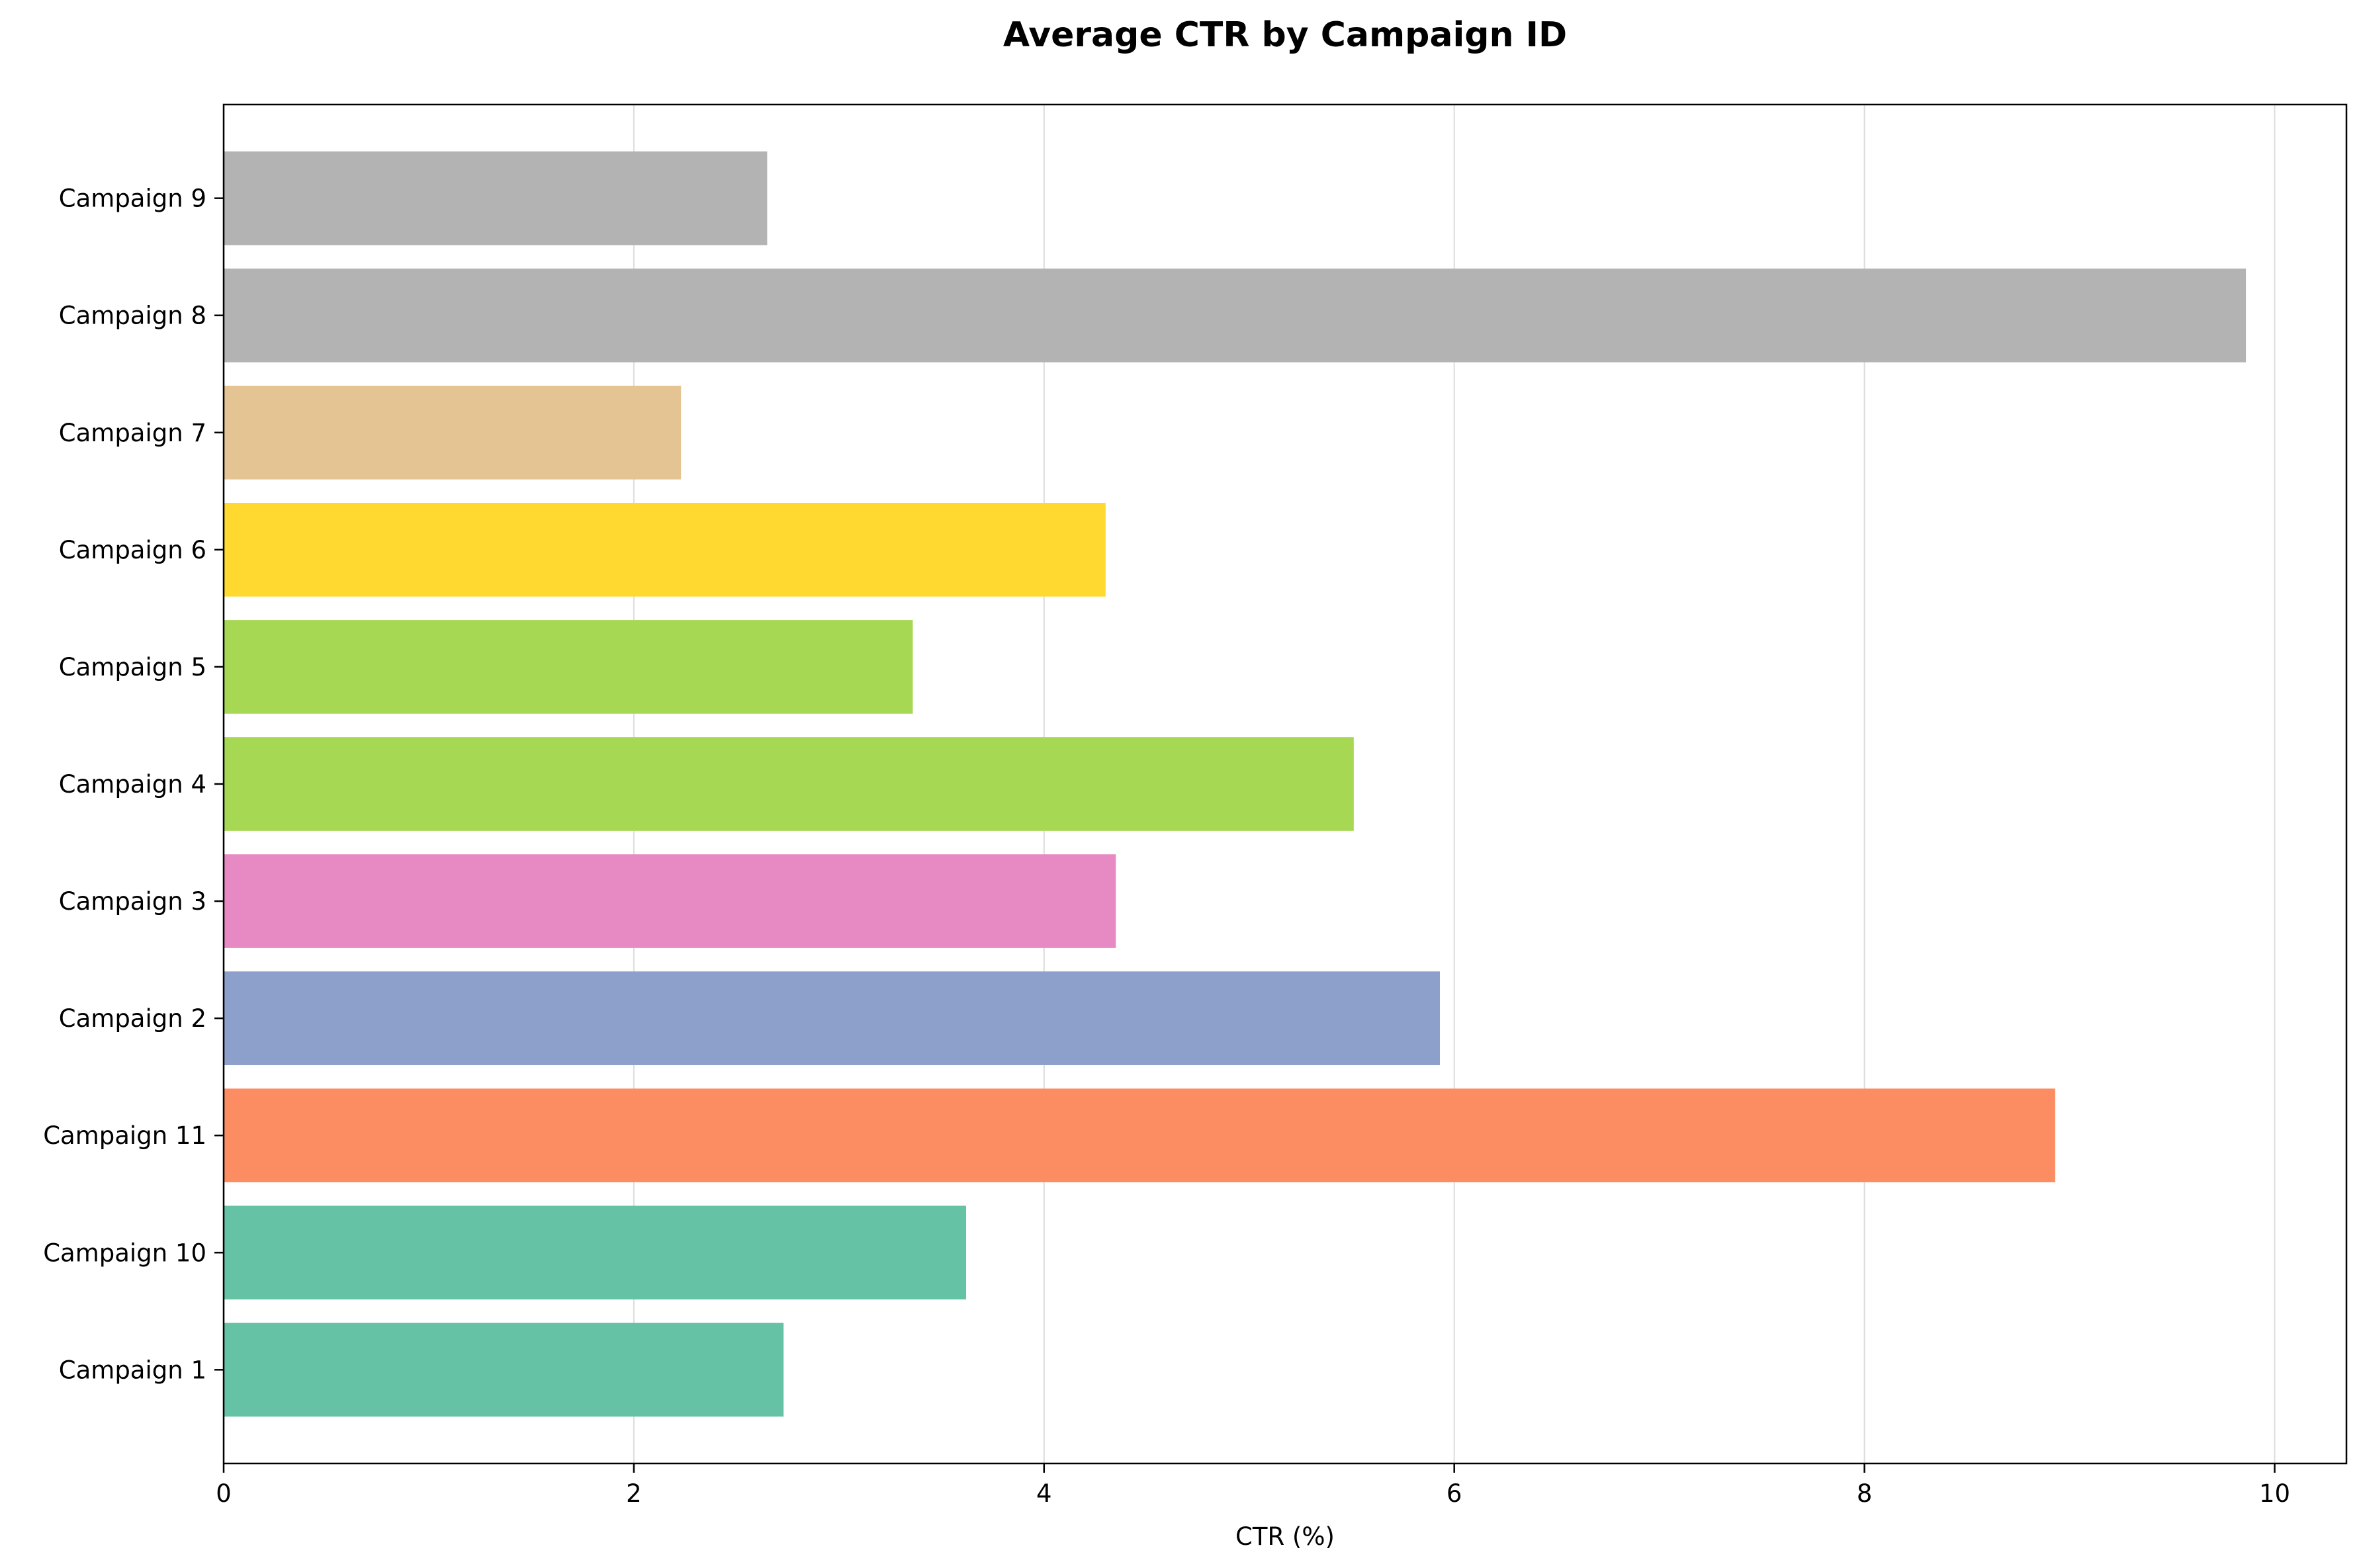 The width and height of the screenshot is (2361, 1568). Describe the element at coordinates (132, 199) in the screenshot. I see `y-tick-label: Campaign 9` at that location.